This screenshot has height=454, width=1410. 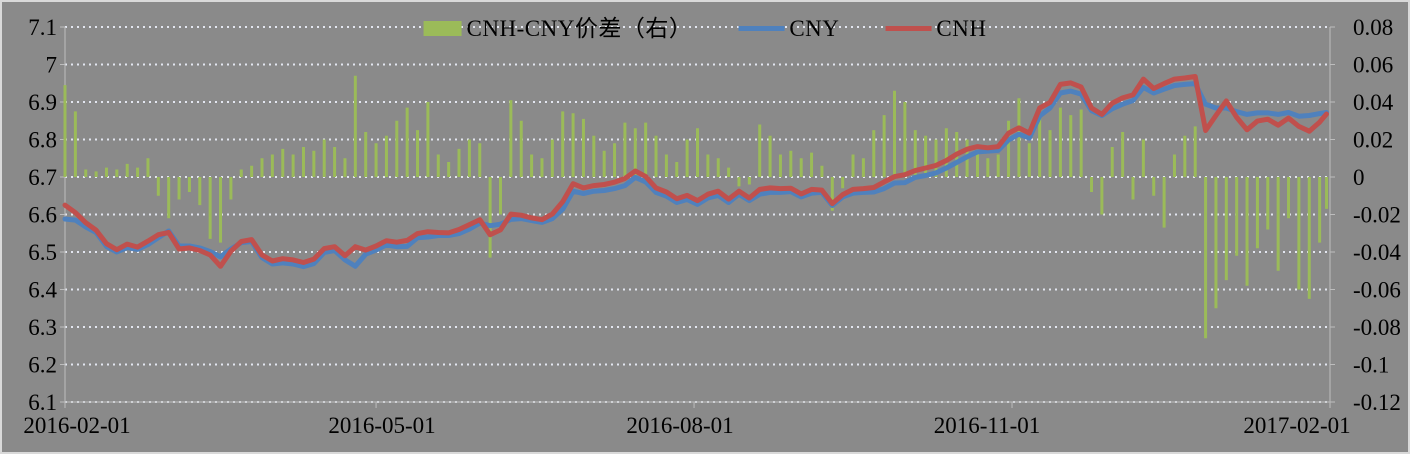 I want to click on legend-label-cnh: CNH, so click(x=961, y=28).